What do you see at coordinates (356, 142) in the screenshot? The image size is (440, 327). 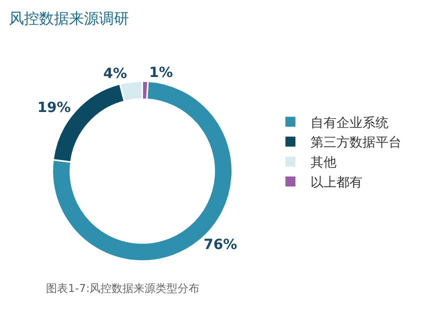 I see `legend-label: 第三方数据平台` at bounding box center [356, 142].